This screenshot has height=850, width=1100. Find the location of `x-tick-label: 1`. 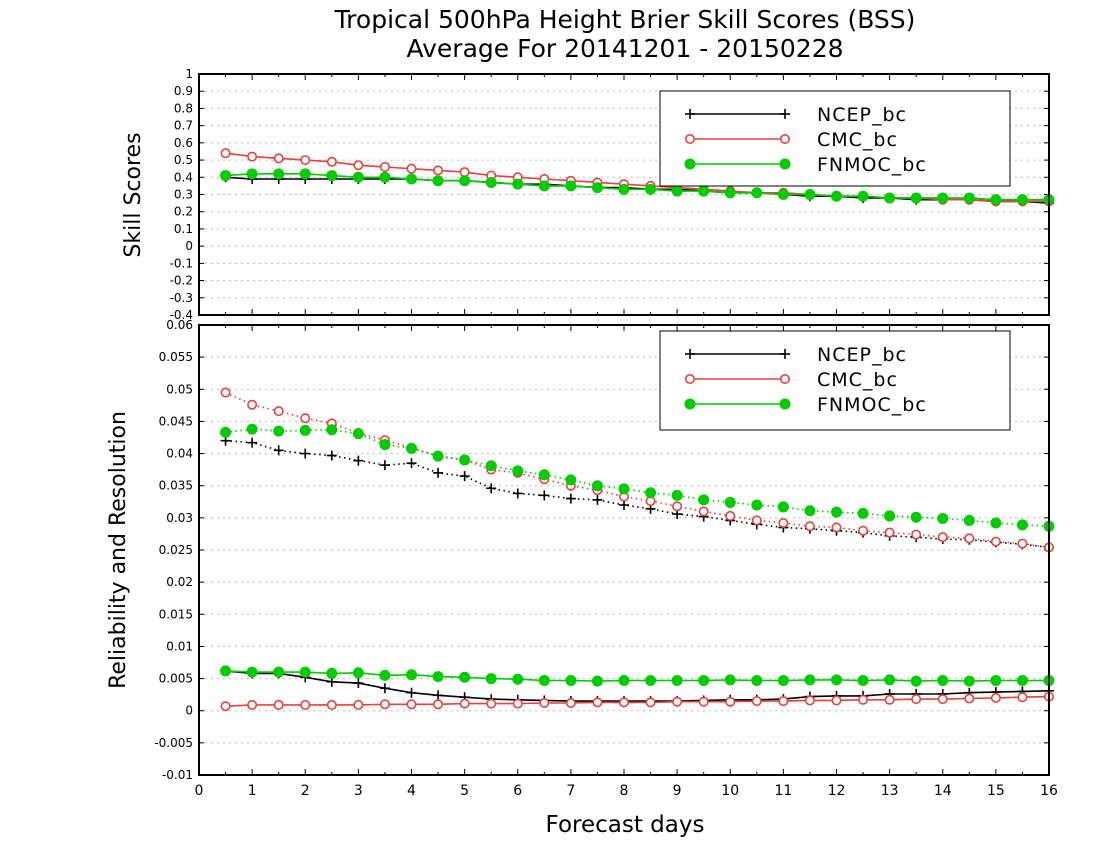

x-tick-label: 1 is located at coordinates (252, 791).